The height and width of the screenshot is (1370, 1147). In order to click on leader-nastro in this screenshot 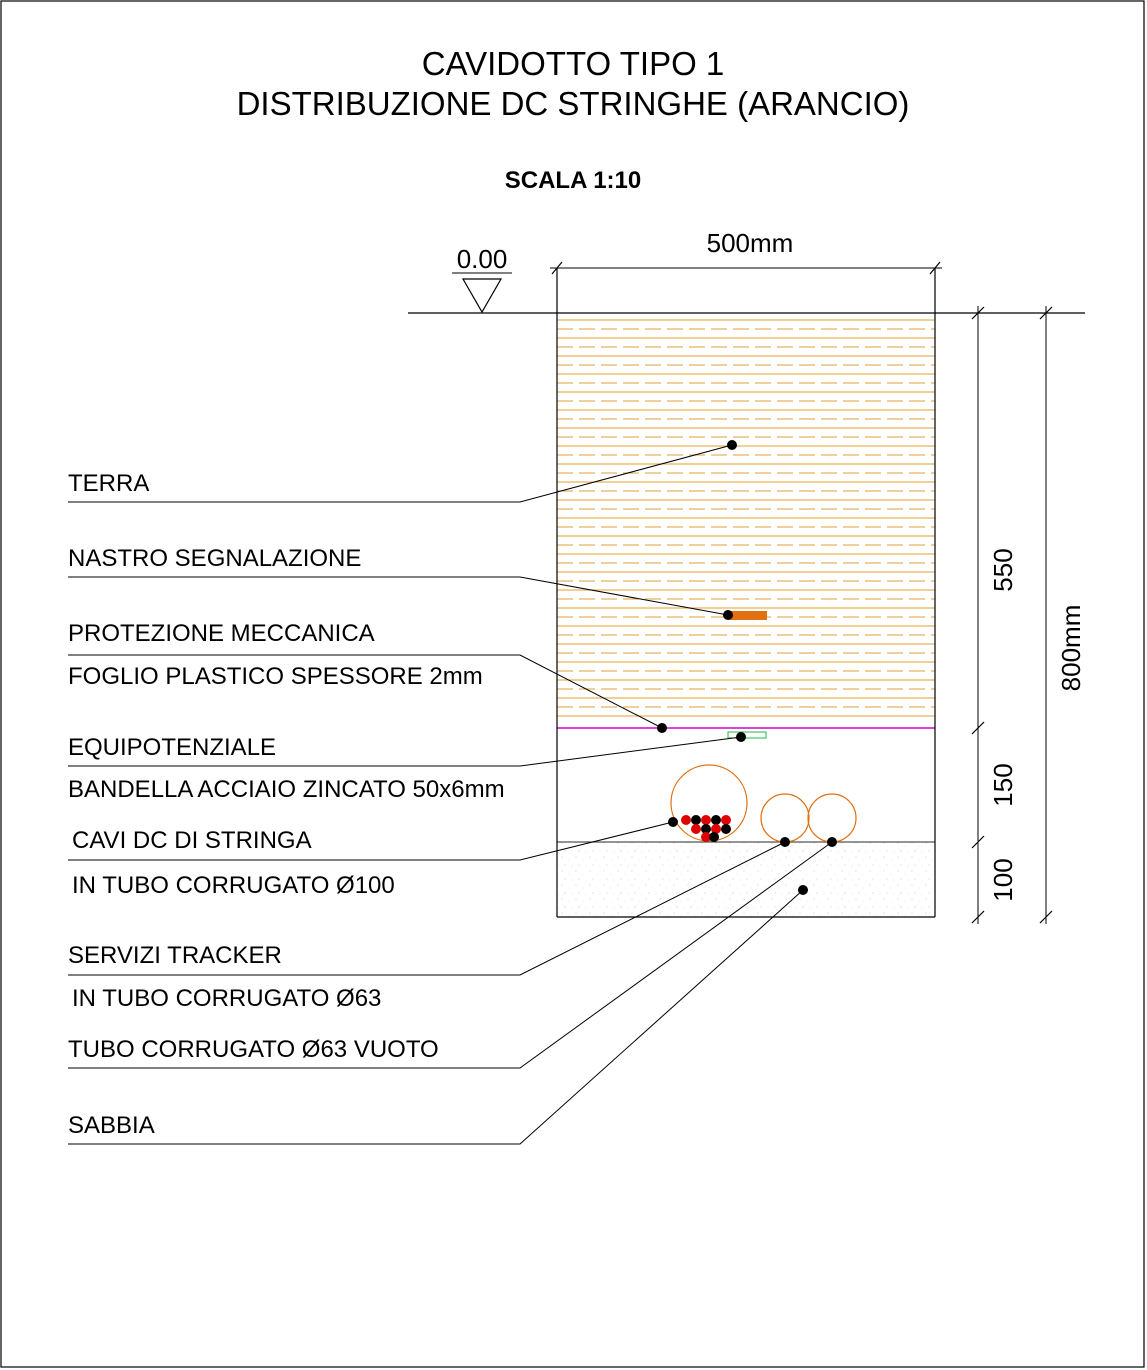, I will do `click(398, 596)`.